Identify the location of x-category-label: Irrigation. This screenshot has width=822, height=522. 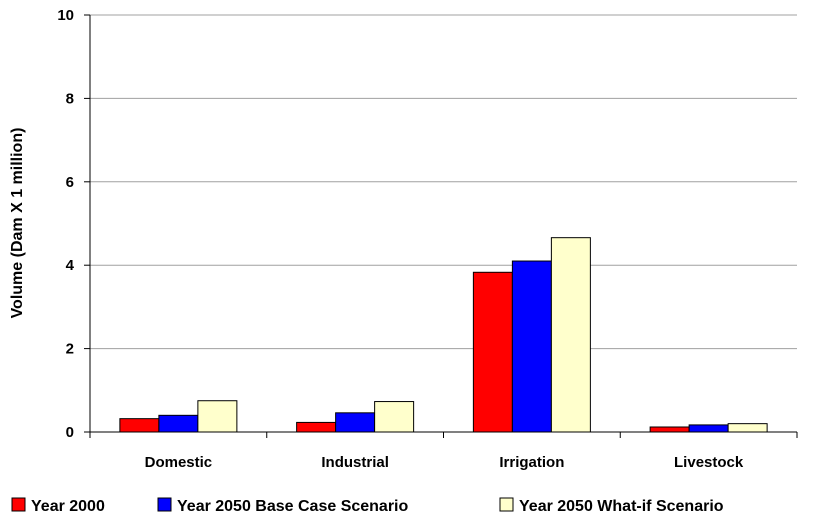
(531, 462).